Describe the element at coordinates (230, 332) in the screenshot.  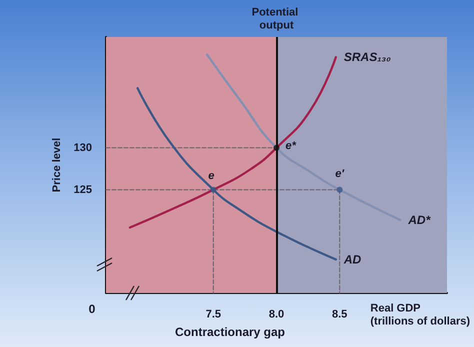
I see `text: Contractionary gap` at that location.